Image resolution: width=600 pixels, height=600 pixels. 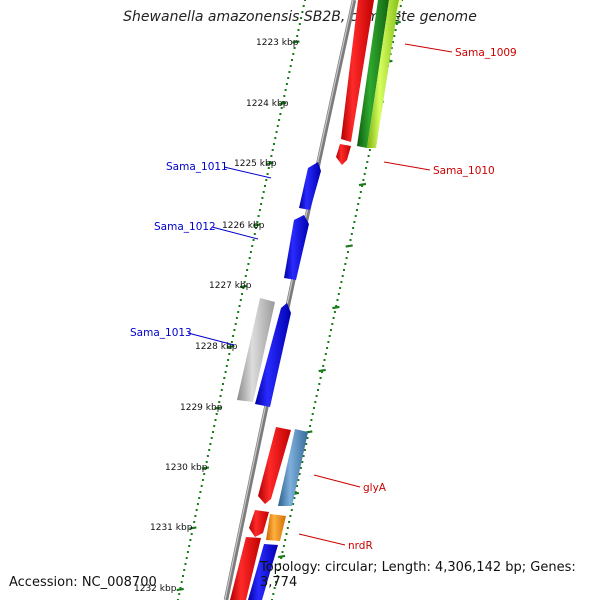 What do you see at coordinates (293, 467) in the screenshot?
I see `gene-glya-steel-blue` at bounding box center [293, 467].